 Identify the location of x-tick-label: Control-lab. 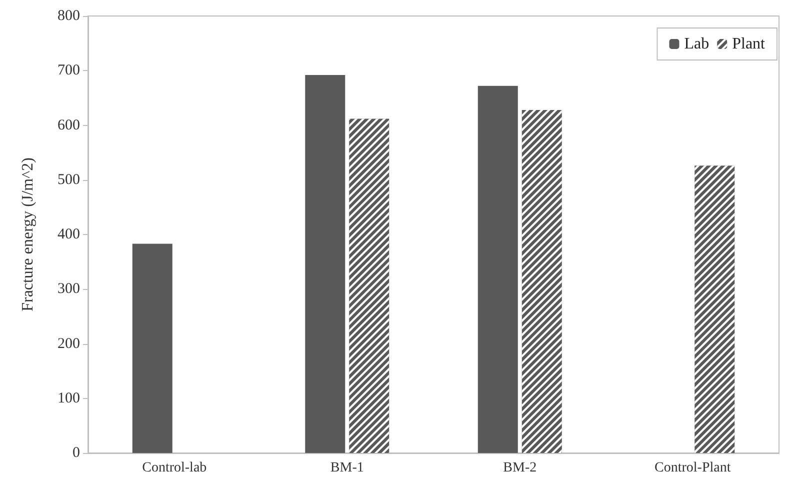
(174, 468).